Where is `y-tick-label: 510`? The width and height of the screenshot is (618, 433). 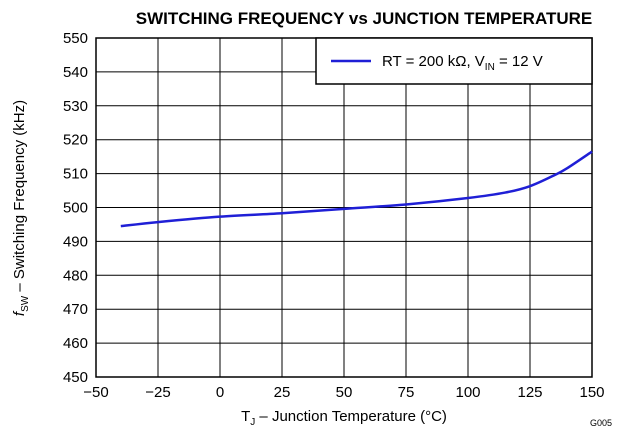
y-tick-label: 510 is located at coordinates (75, 174).